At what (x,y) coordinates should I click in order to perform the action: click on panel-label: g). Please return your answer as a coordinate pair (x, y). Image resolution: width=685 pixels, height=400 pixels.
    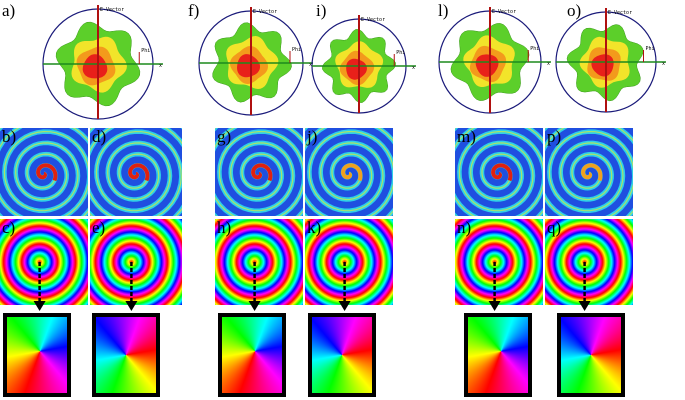
    Looking at the image, I should click on (224, 136).